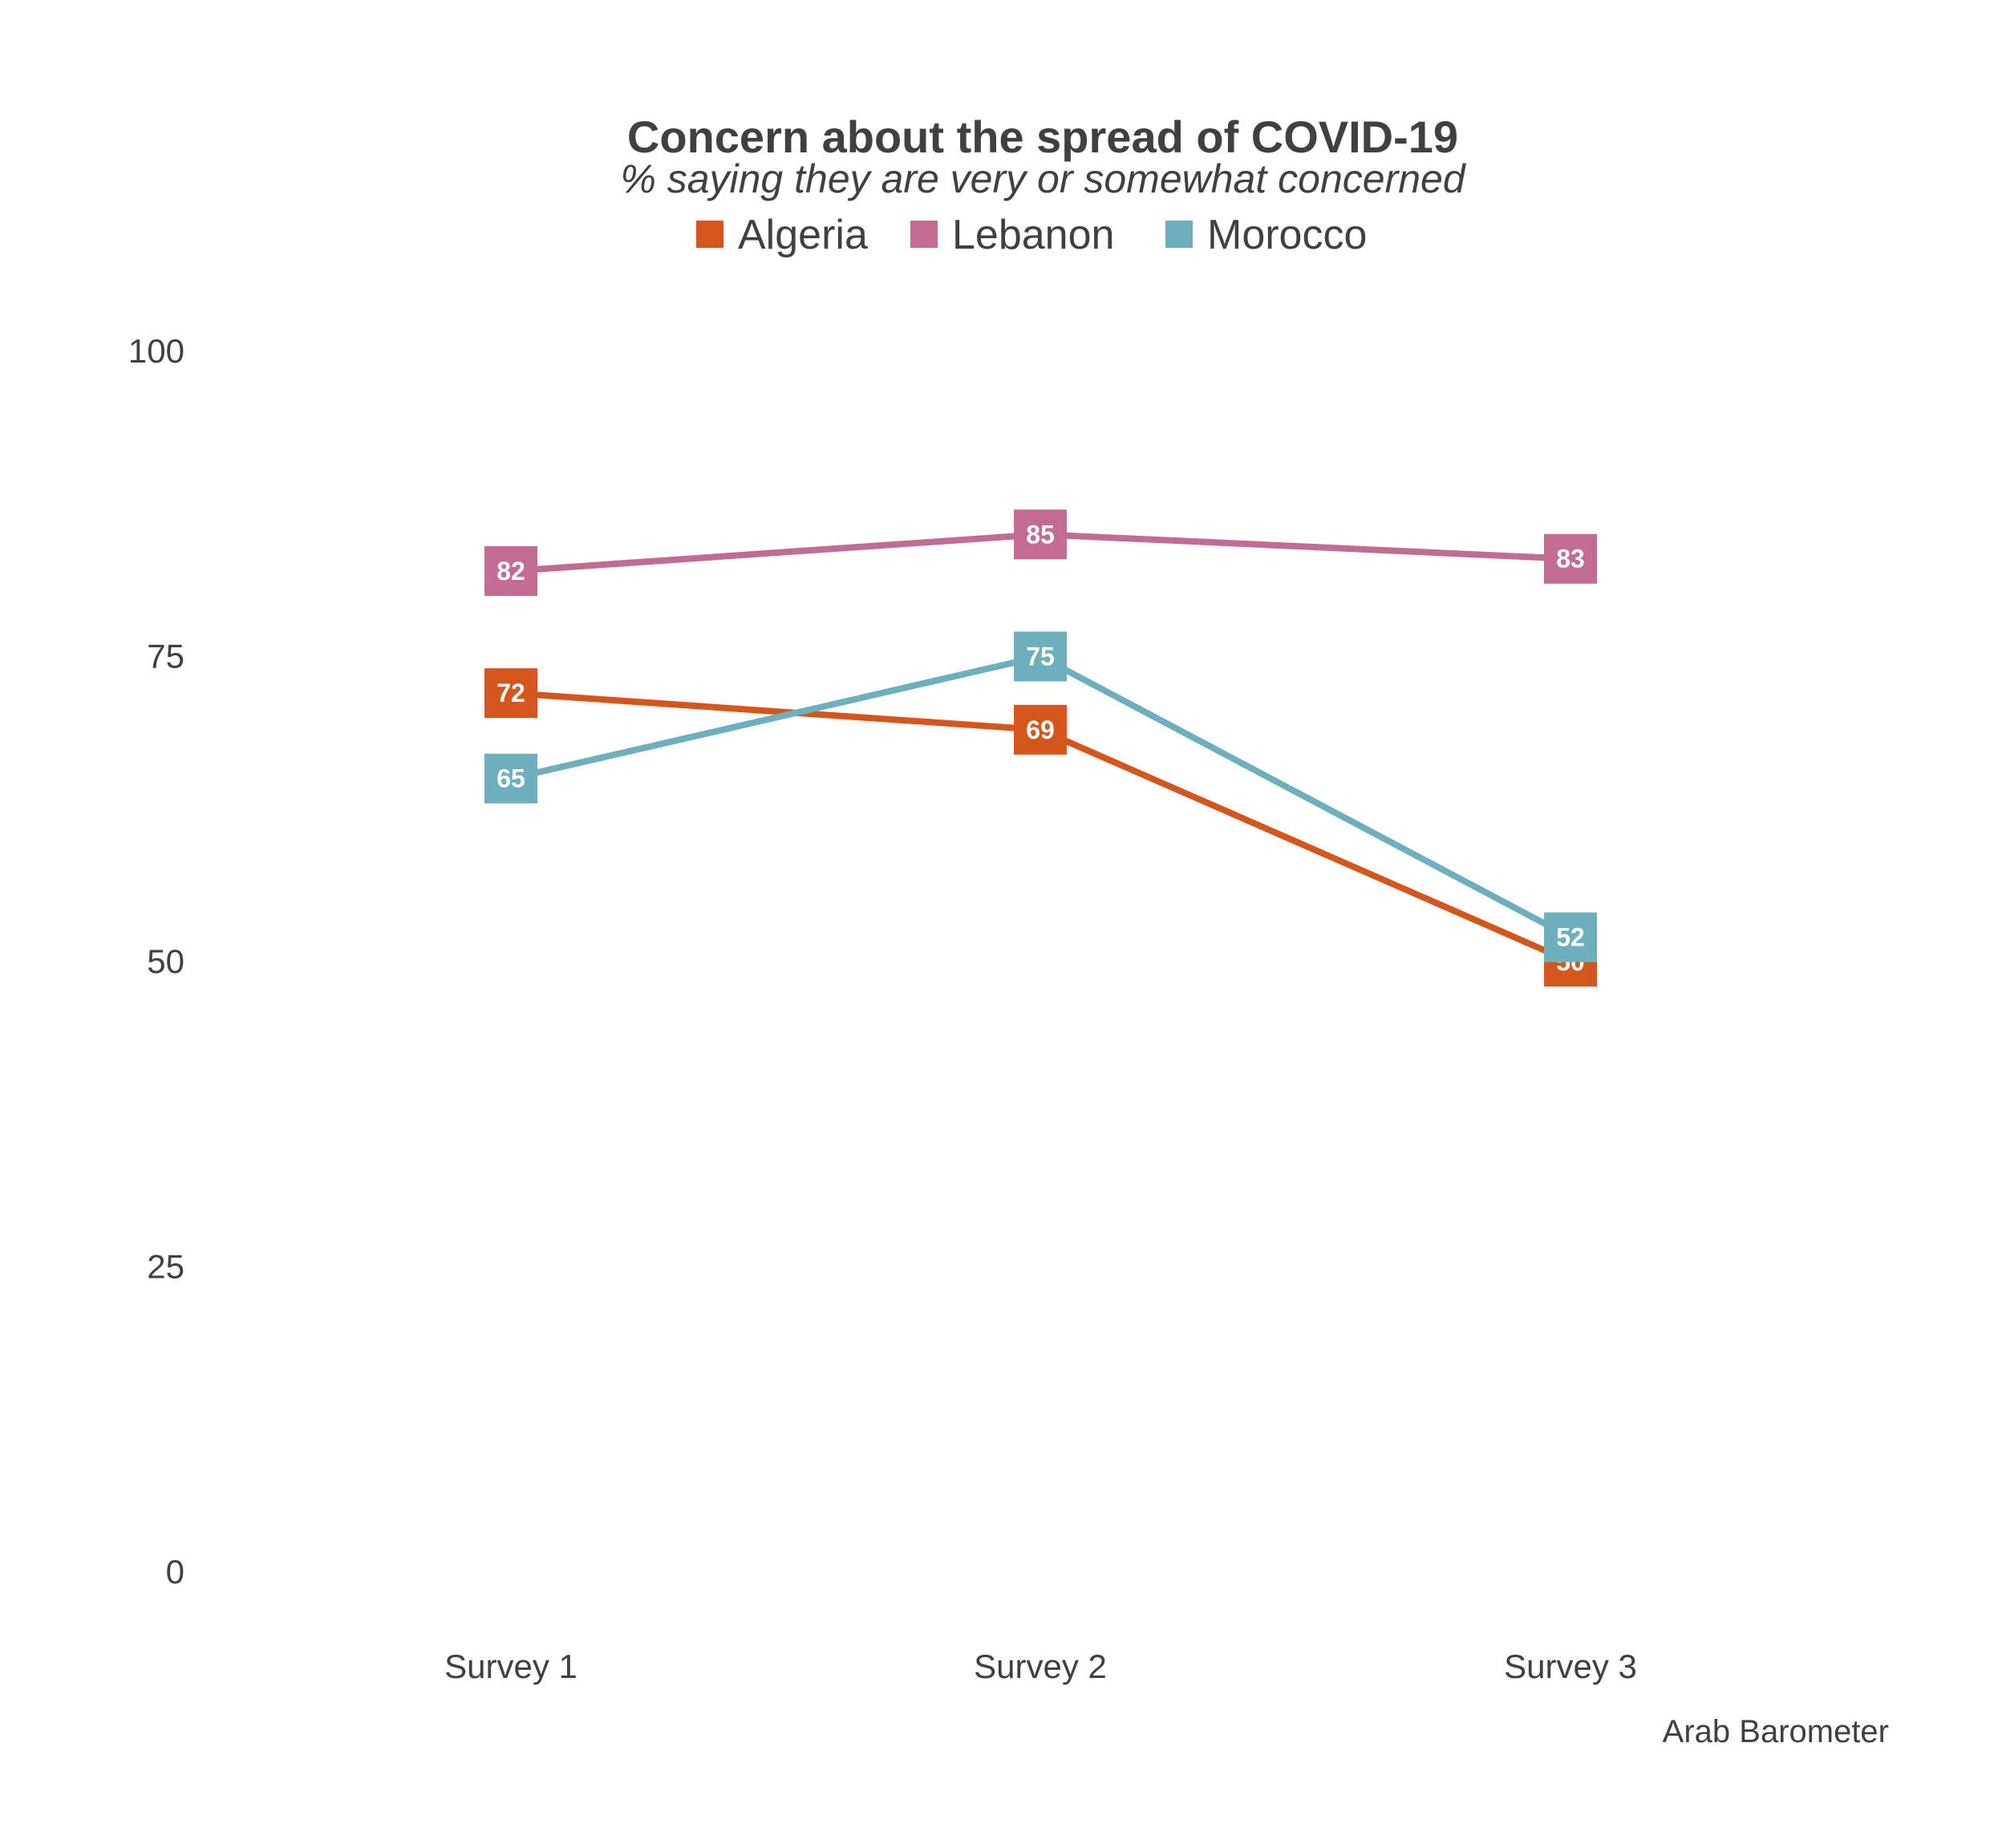 This screenshot has height=1848, width=2002. I want to click on point-value-label: 69, so click(1040, 729).